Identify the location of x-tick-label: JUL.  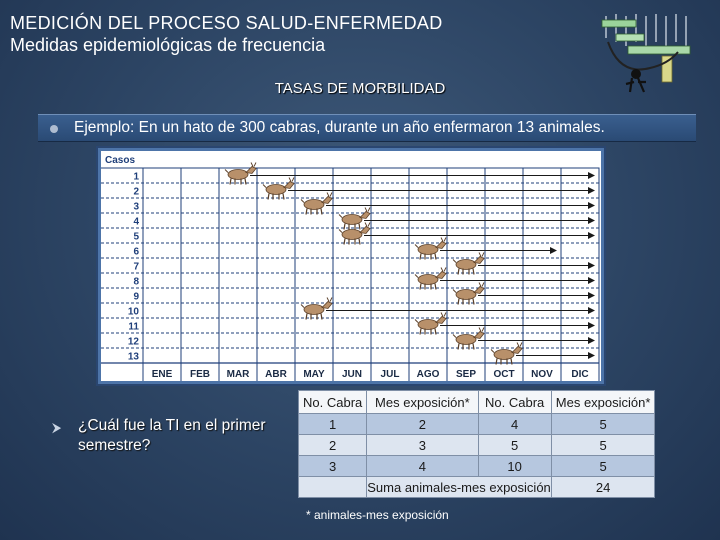
(390, 374).